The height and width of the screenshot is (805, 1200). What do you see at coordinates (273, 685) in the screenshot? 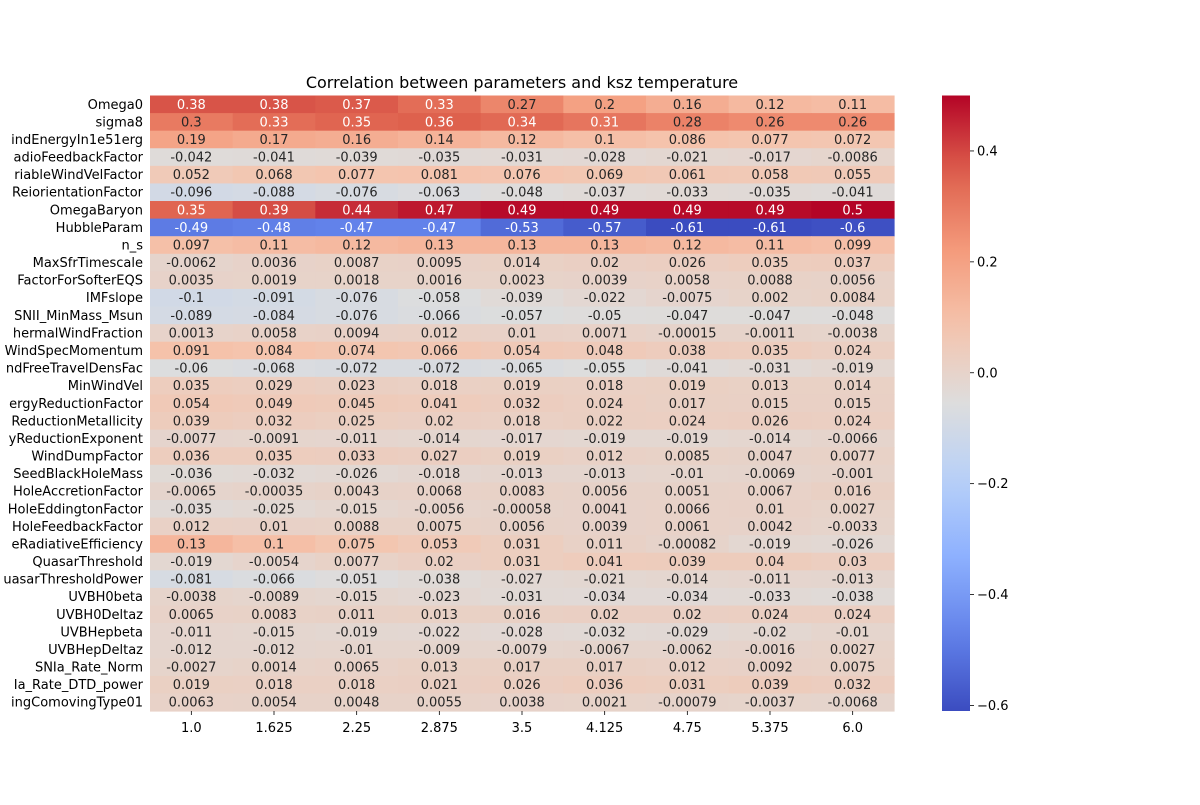
I see `cell-value-label: 0.018` at bounding box center [273, 685].